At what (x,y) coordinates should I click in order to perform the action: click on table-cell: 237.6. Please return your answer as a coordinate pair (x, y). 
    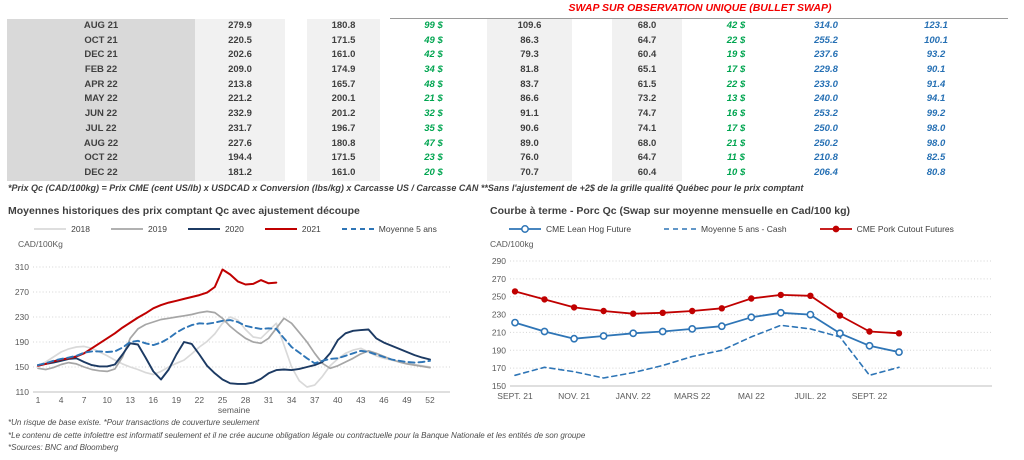
    Looking at the image, I should click on (826, 55).